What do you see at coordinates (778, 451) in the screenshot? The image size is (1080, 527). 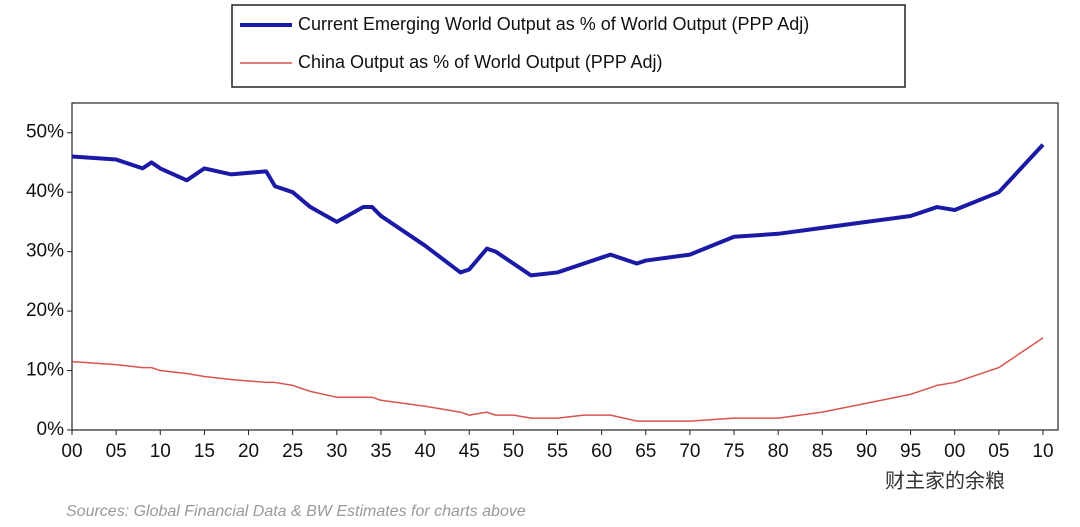 I see `x-tick-label: 80` at bounding box center [778, 451].